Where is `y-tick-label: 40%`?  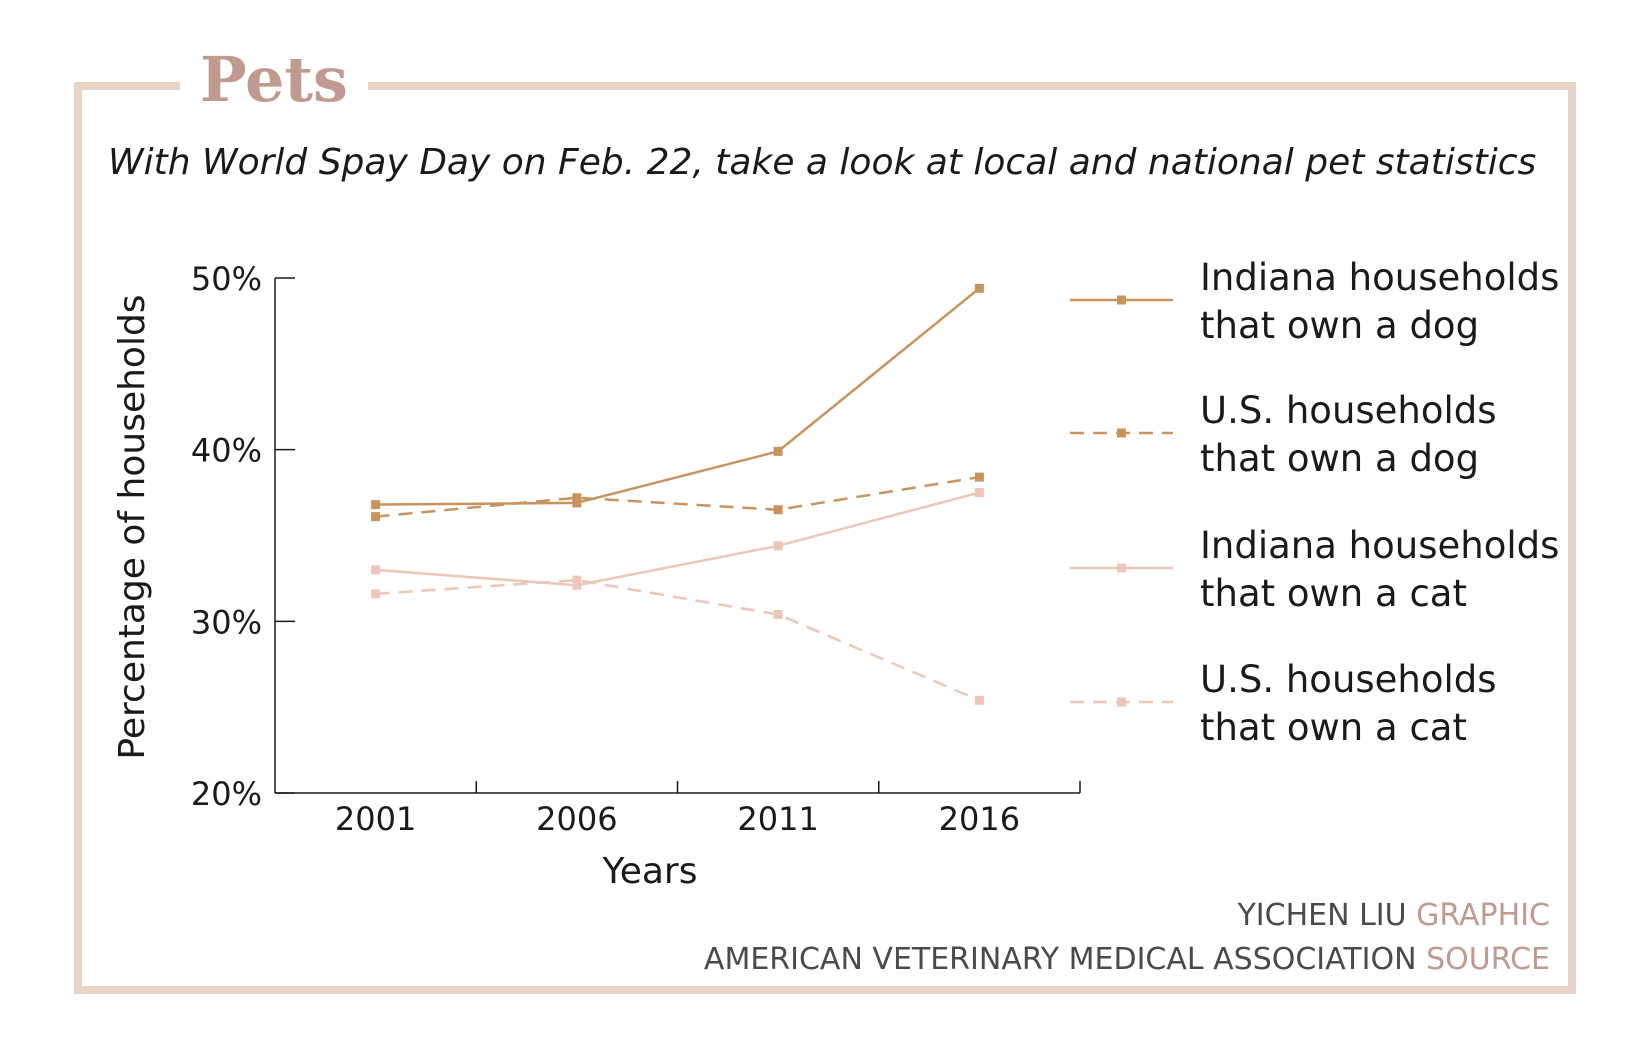 y-tick-label: 40% is located at coordinates (226, 451).